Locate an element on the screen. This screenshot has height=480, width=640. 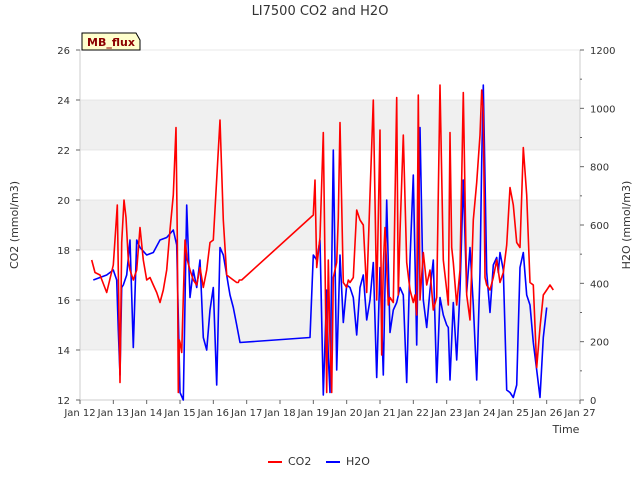
x-tick-label: Jan 26 is located at coordinates (546, 413).